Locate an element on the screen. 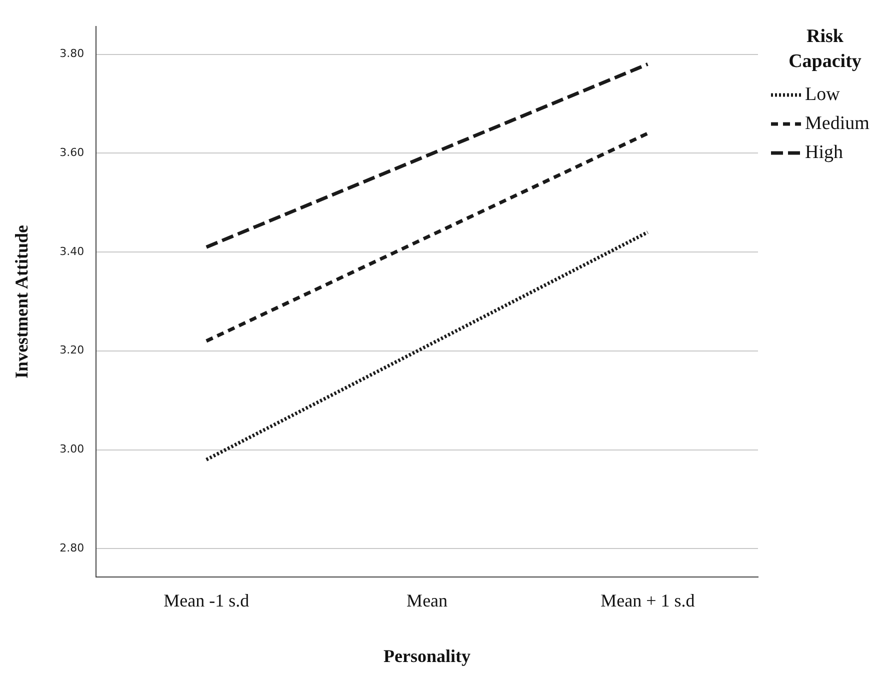 This screenshot has width=885, height=680. legend-label: Low is located at coordinates (822, 95).